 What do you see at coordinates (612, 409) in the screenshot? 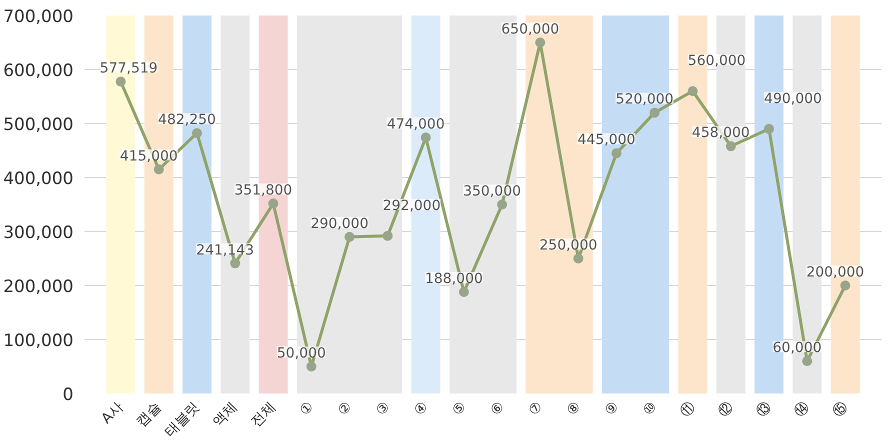
I see `x-tick-label: ⑨` at bounding box center [612, 409].